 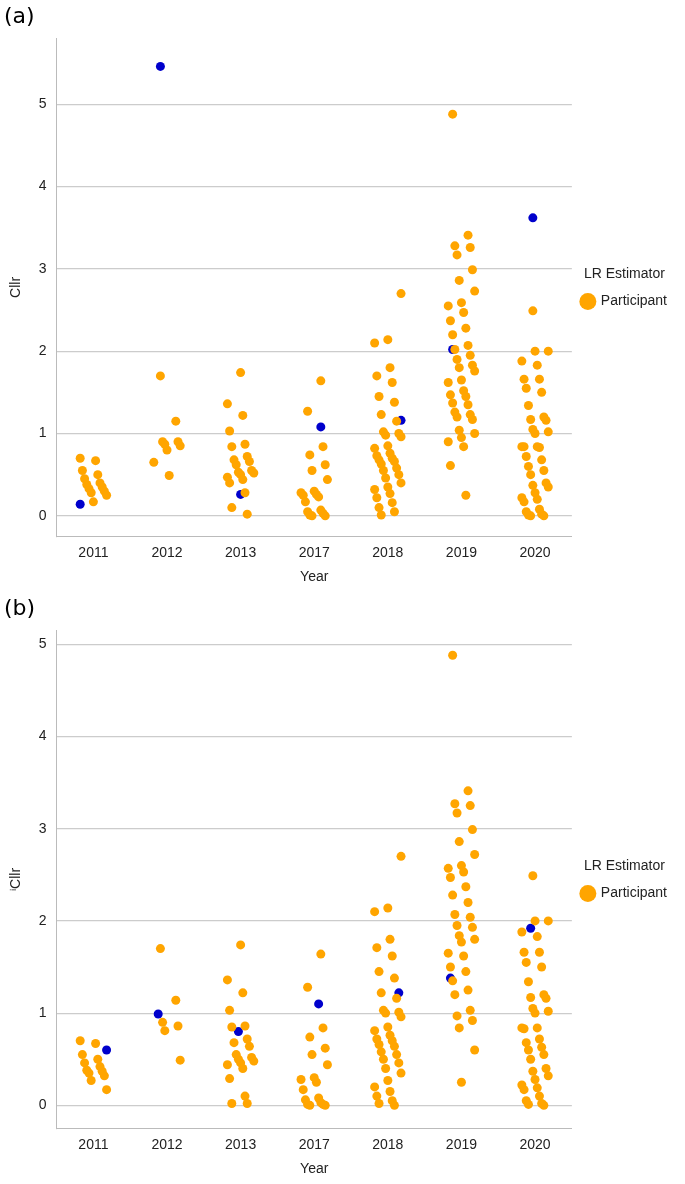 I want to click on chart-title: (a), so click(x=19, y=15).